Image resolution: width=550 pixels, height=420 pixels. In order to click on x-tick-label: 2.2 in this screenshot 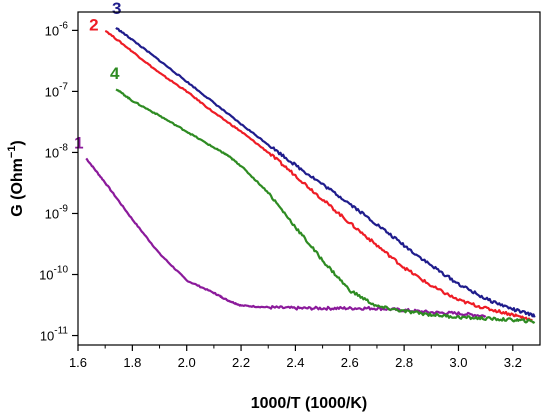, I will do `click(241, 362)`.